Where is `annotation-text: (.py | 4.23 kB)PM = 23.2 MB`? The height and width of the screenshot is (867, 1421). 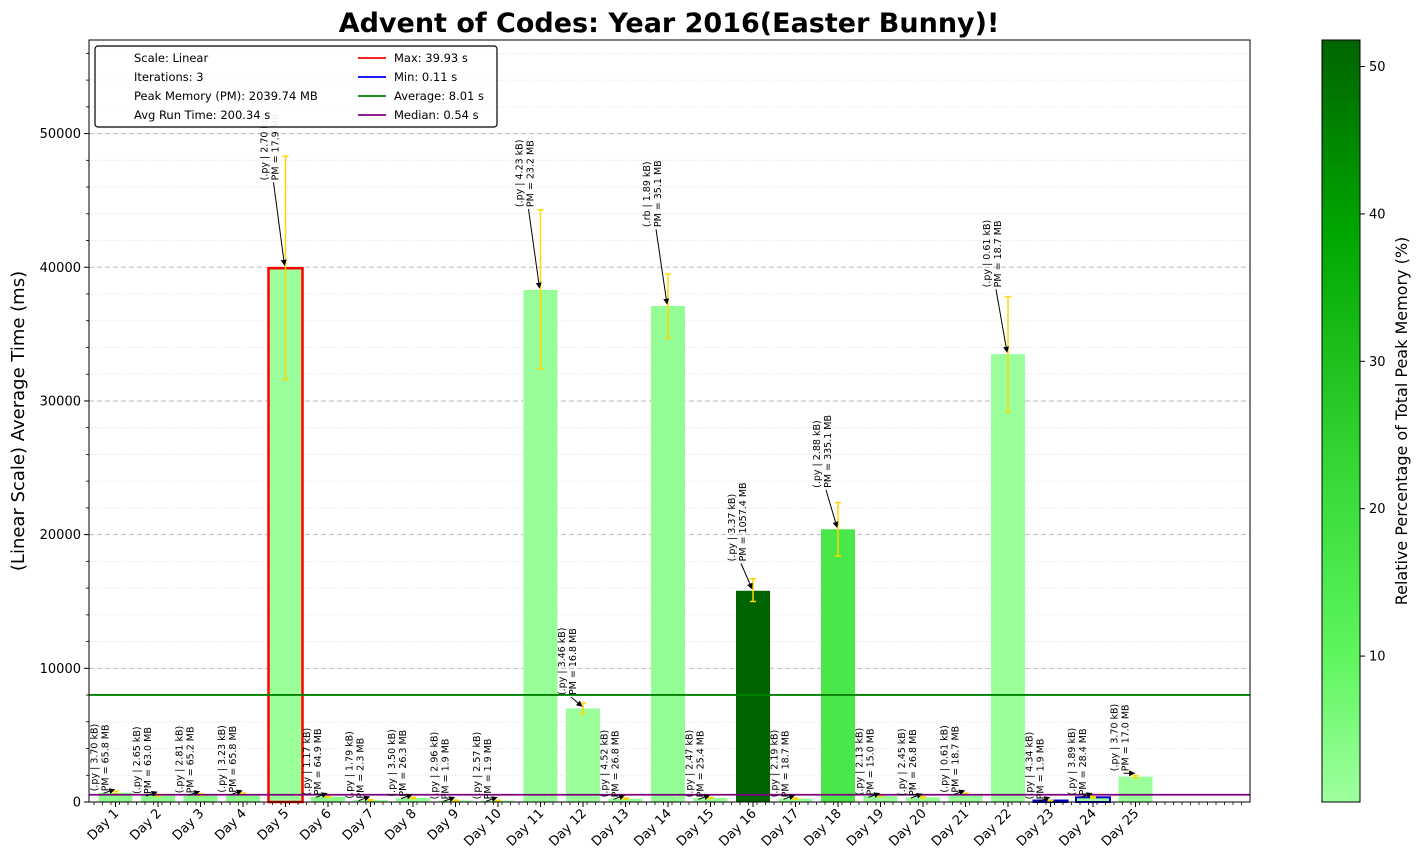 annotation-text: (.py | 4.23 kB)PM = 23.2 MB is located at coordinates (526, 174).